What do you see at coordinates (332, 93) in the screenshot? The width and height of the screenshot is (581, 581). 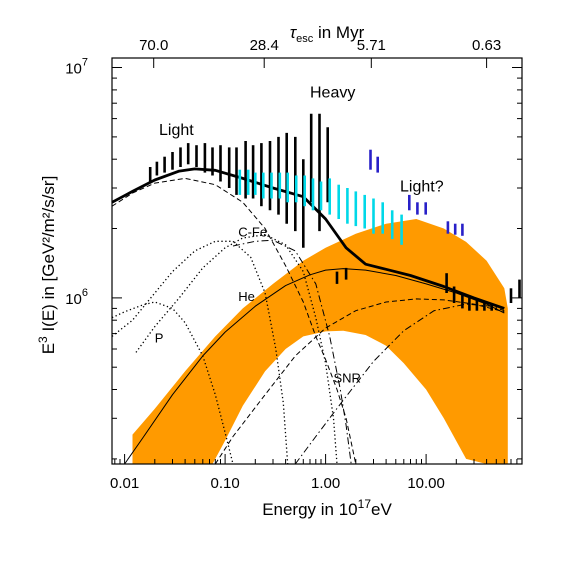 I see `annotation-heavy: Heavy` at bounding box center [332, 93].